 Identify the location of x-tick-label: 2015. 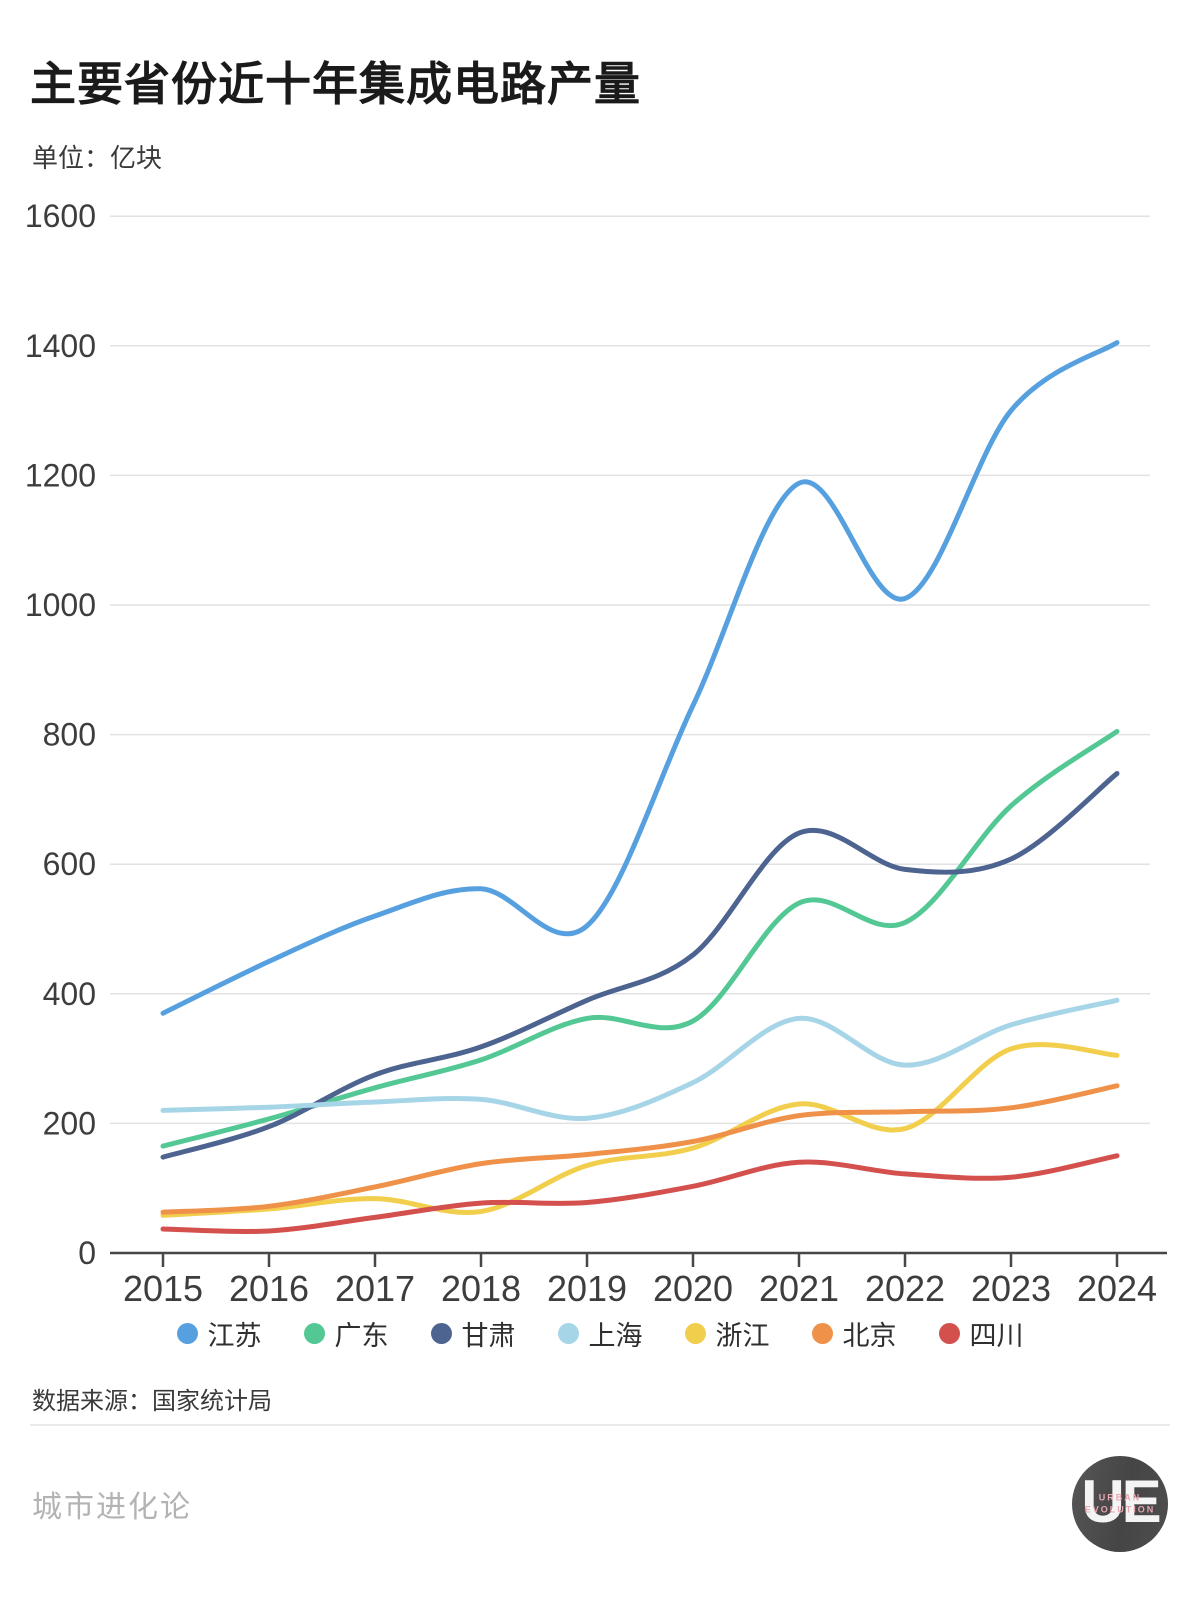
(163, 1288).